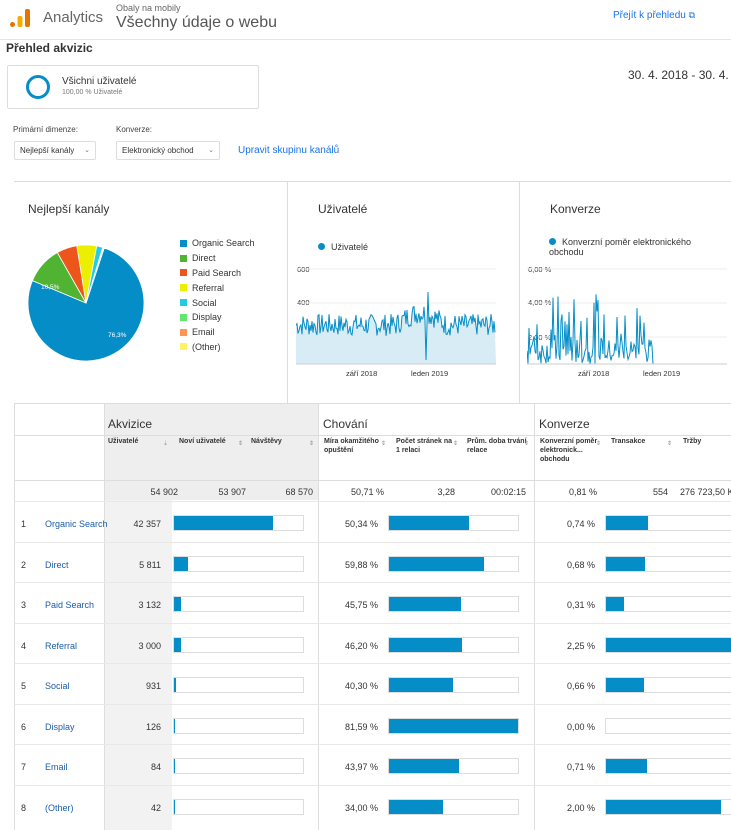  Describe the element at coordinates (372, 683) in the screenshot. I see `table-row: 5 Social 931 40,30 % 0,66 %` at that location.